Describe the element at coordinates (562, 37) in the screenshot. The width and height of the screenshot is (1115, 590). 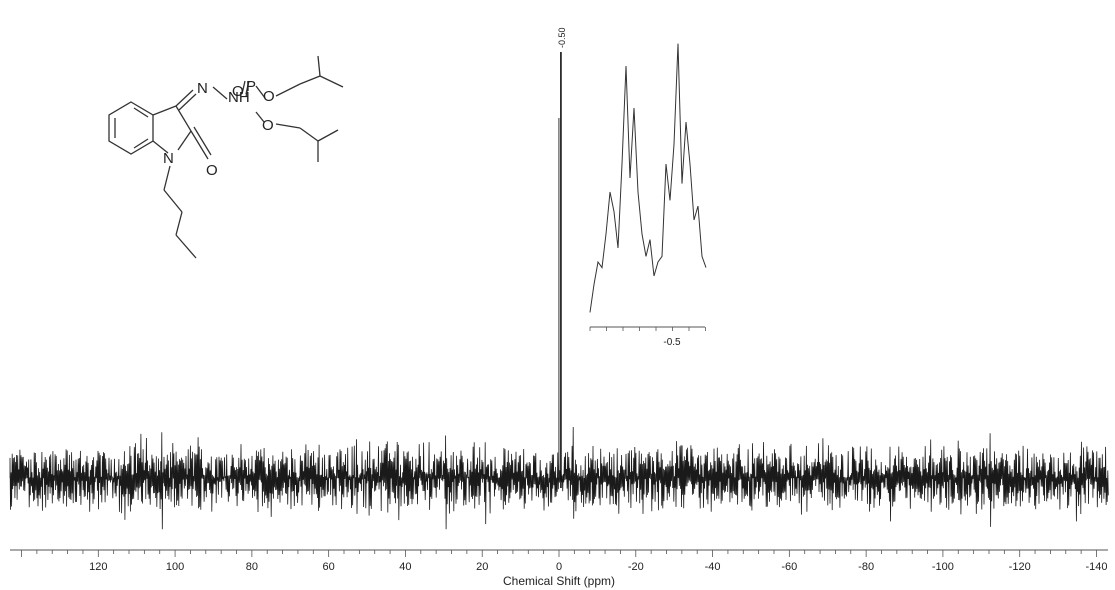
I see `peak-label: -0.50` at that location.